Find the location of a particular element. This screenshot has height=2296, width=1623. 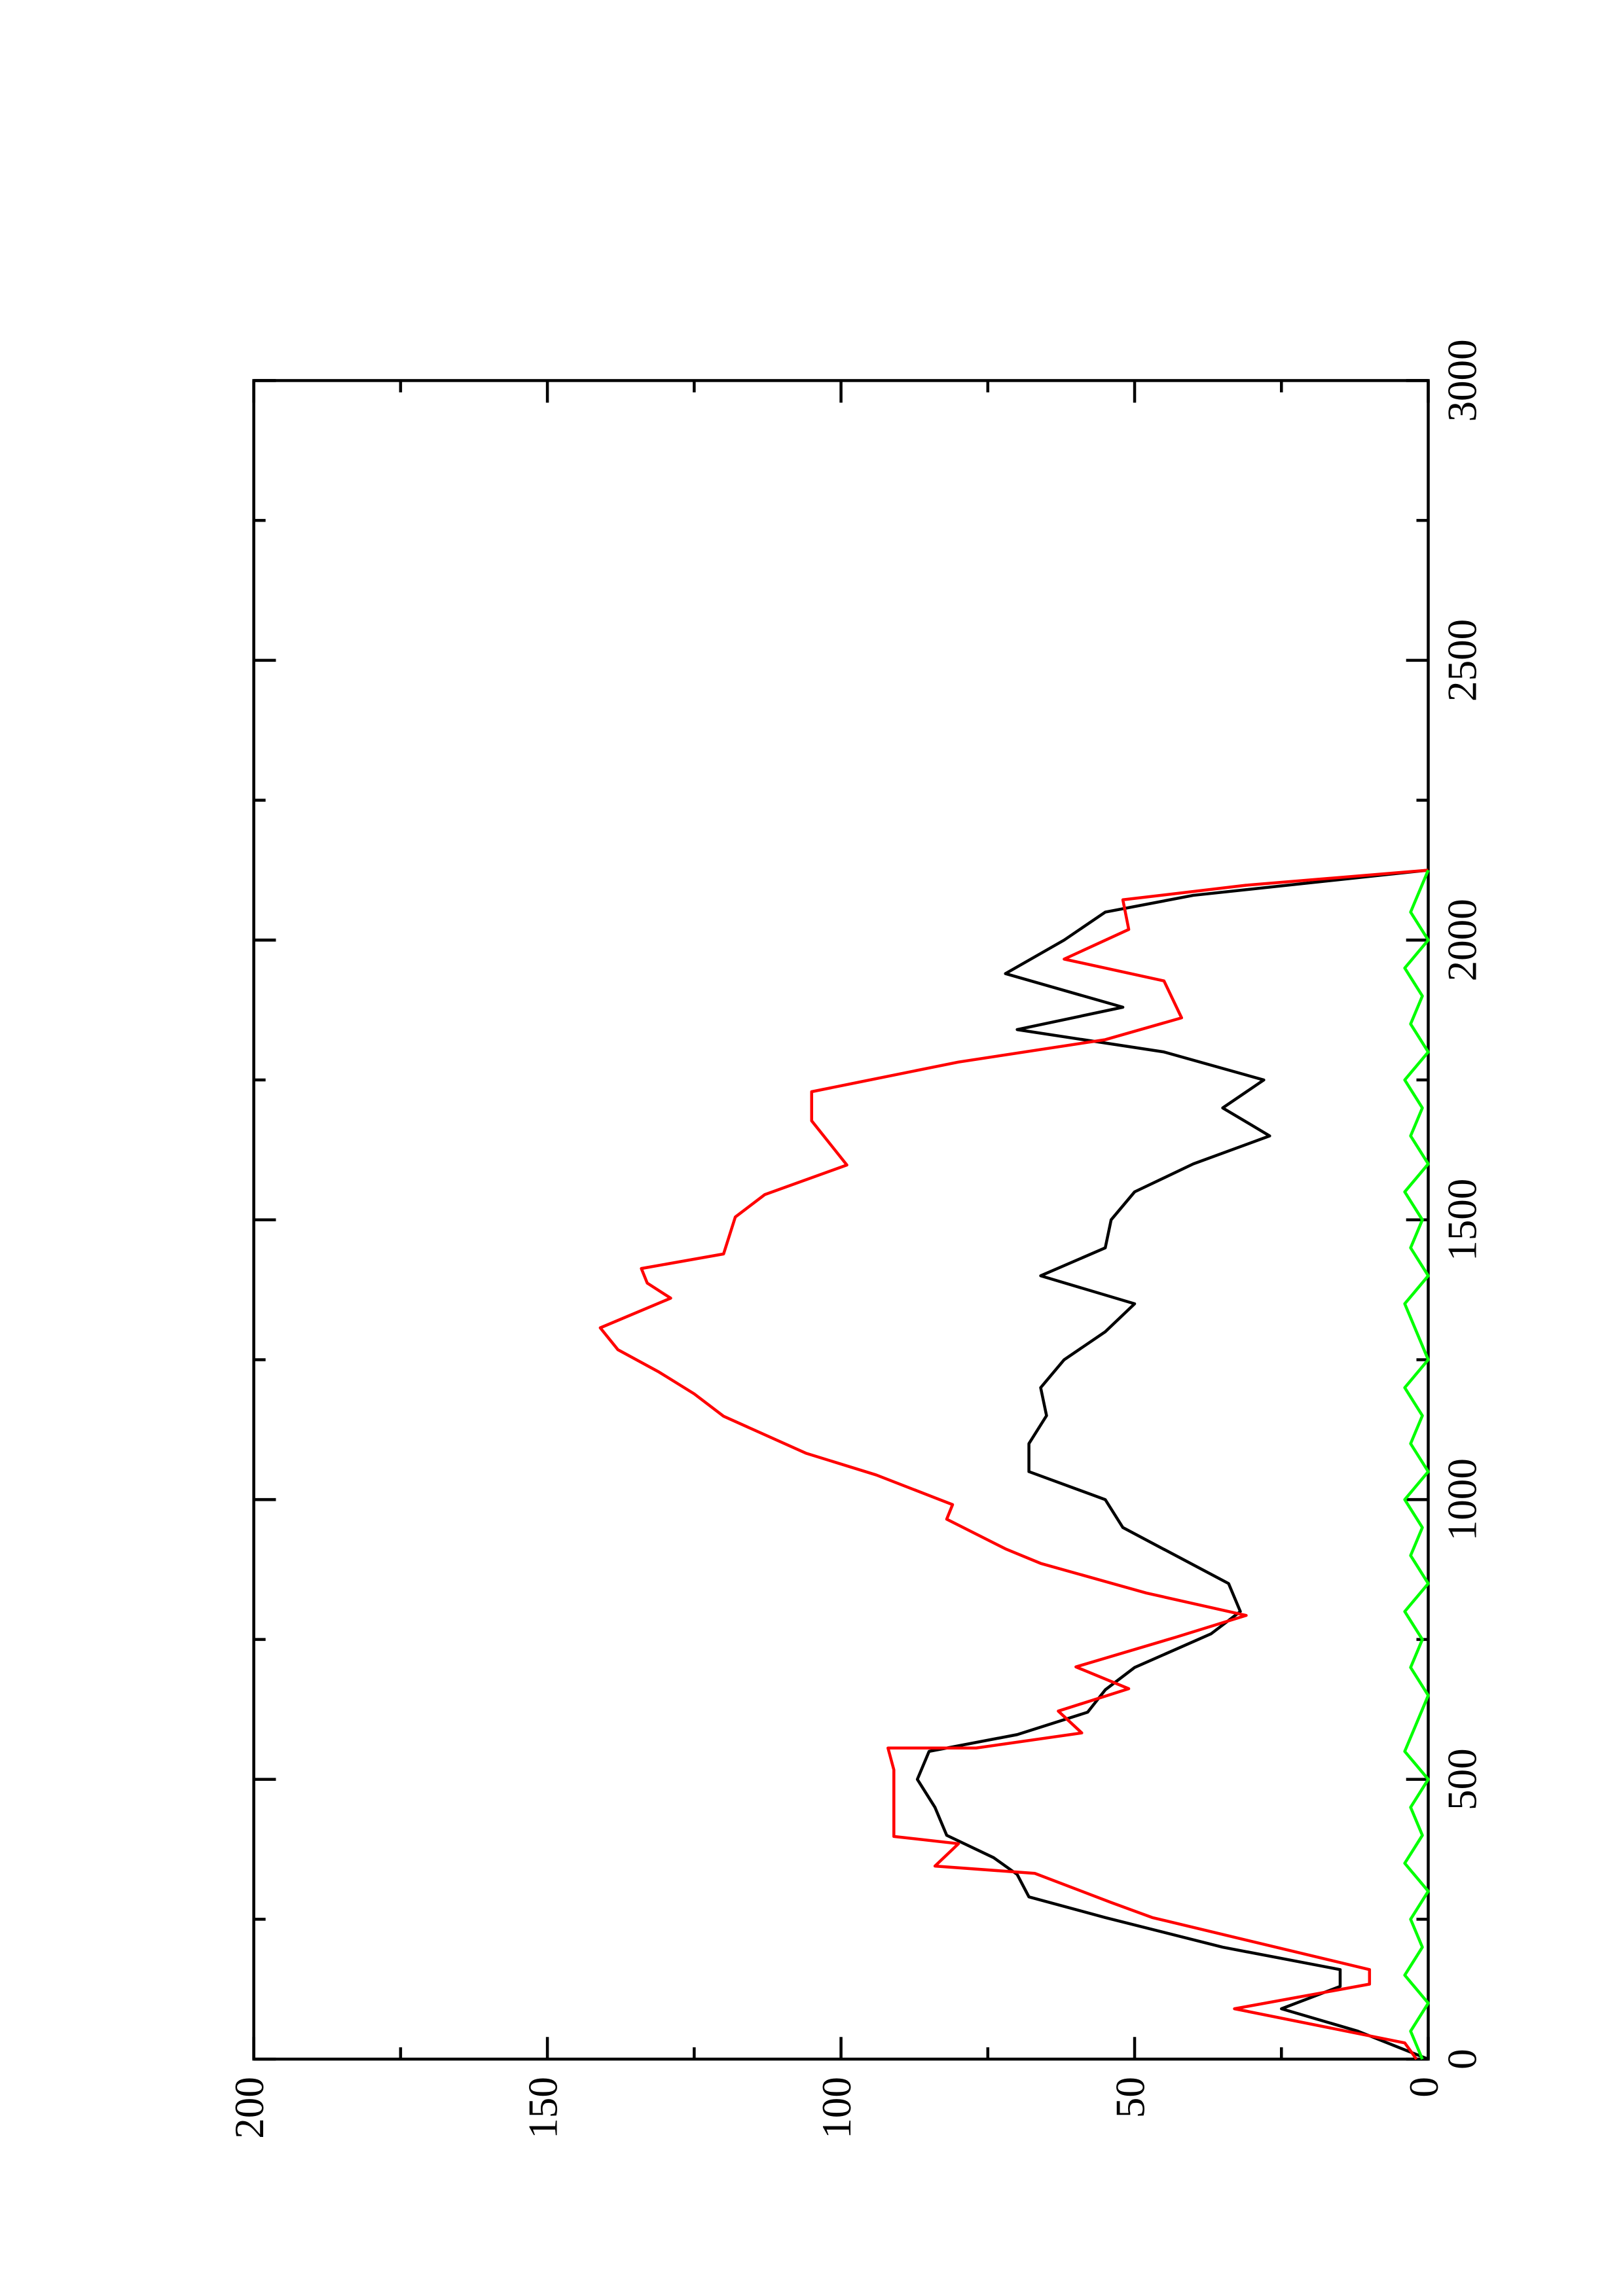

y-tick-label: 200 is located at coordinates (249, 2108).